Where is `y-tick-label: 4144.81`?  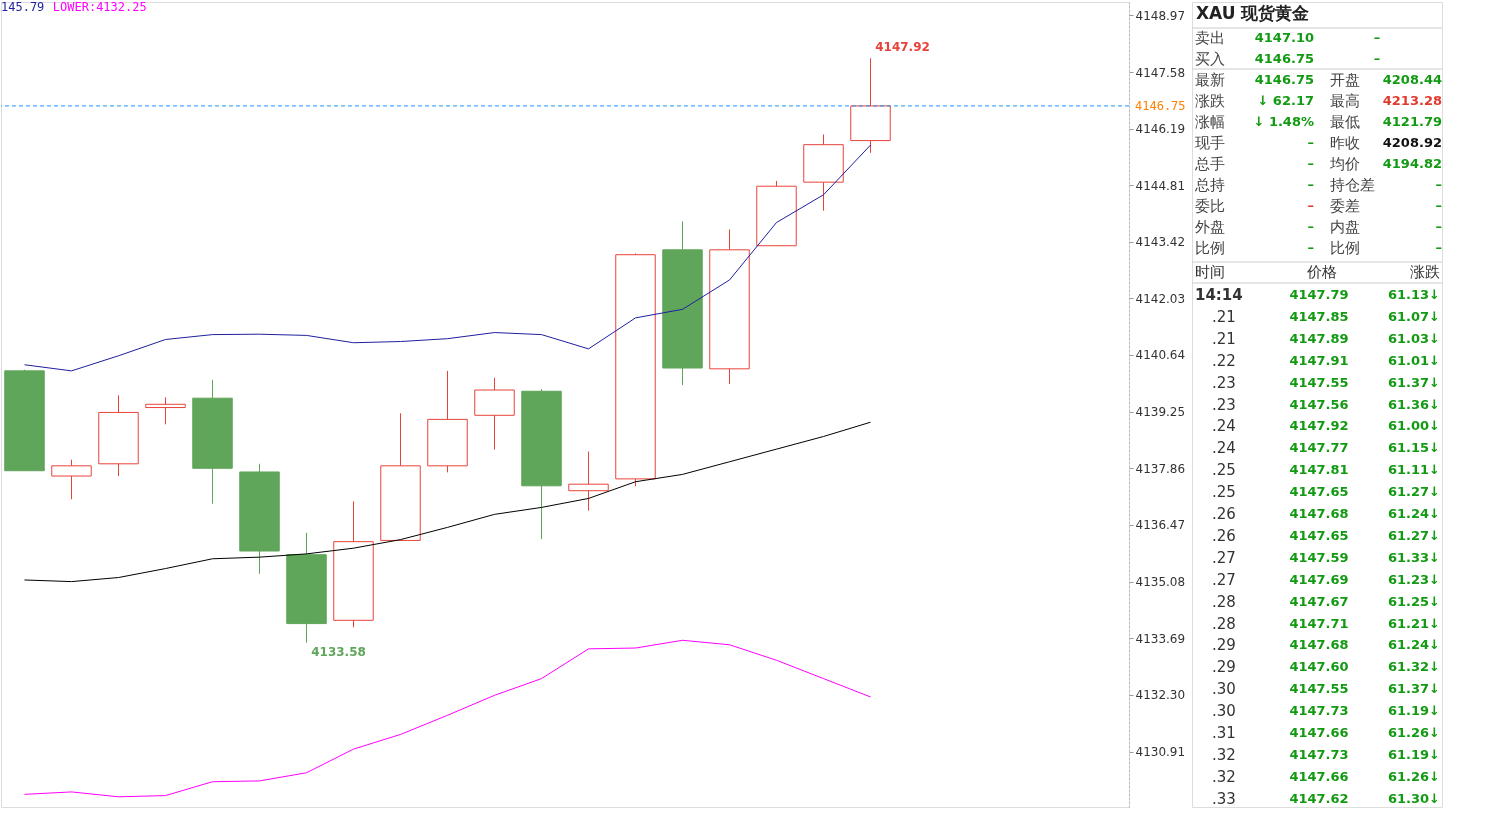
y-tick-label: 4144.81 is located at coordinates (1160, 185).